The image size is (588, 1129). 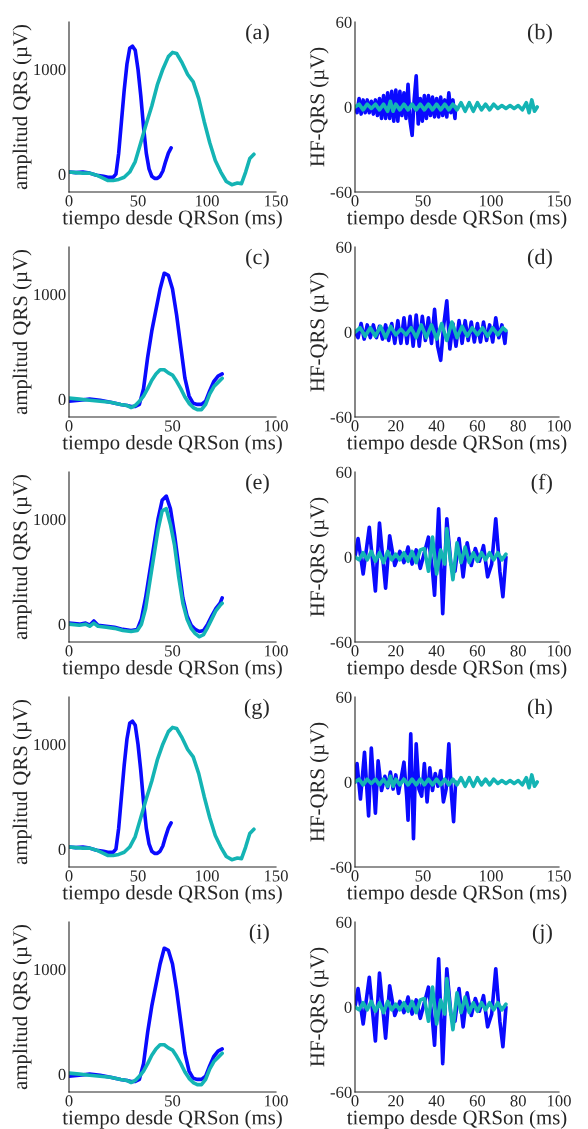 What do you see at coordinates (542, 933) in the screenshot?
I see `chart-title: (j)` at bounding box center [542, 933].